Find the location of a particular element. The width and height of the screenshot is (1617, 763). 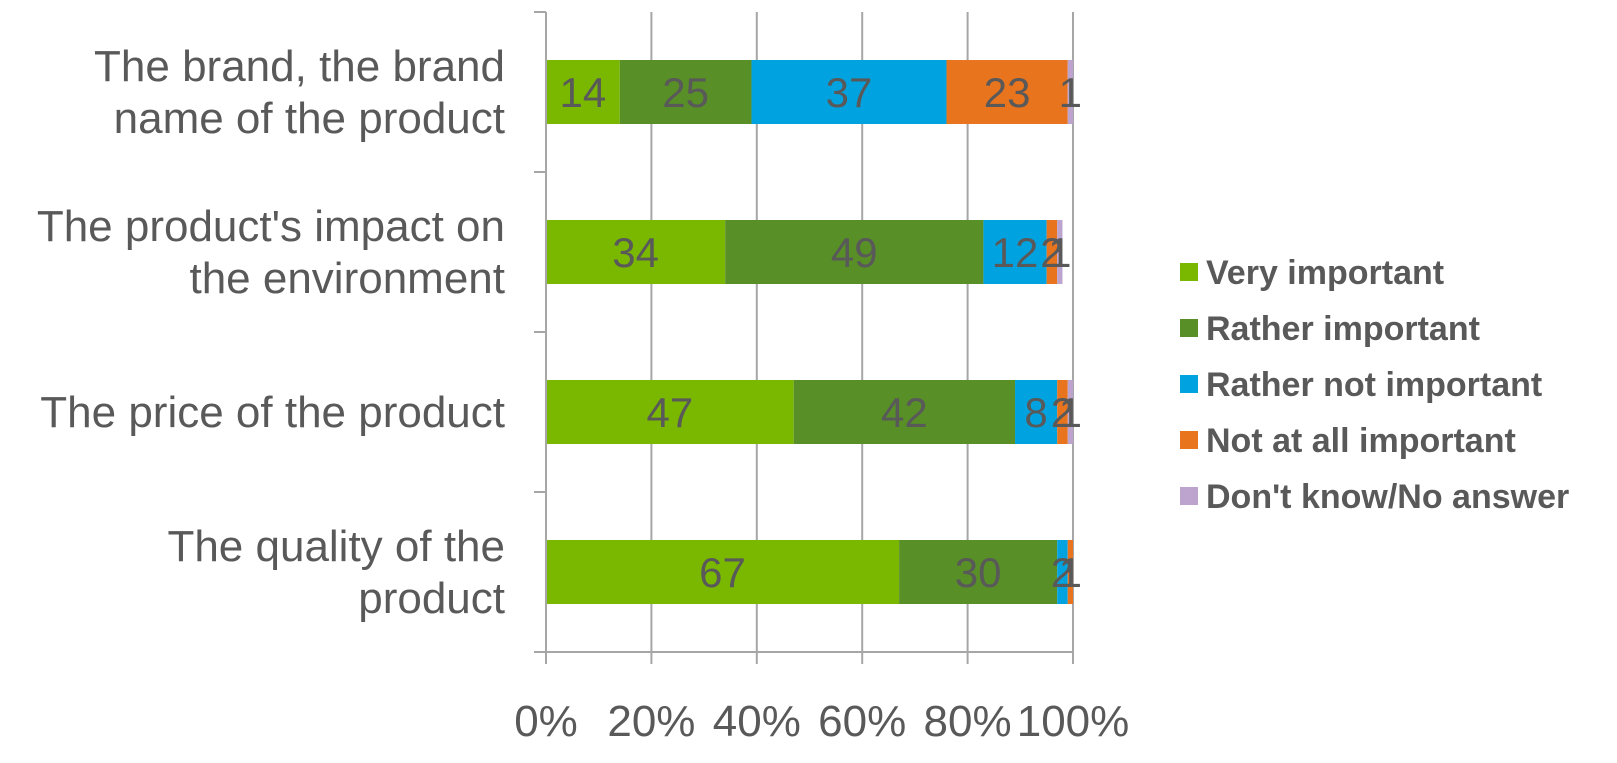

data-label: 34 is located at coordinates (635, 252).